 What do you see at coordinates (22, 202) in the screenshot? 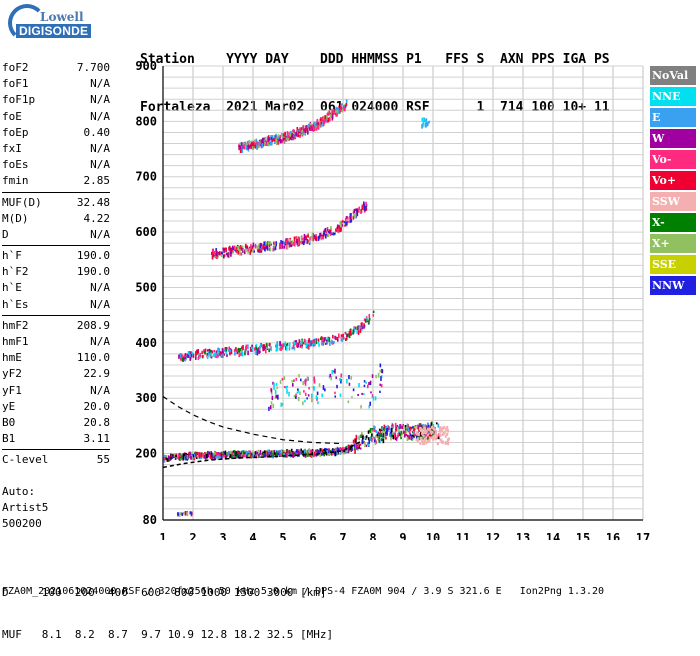
I see `param-label: MUF(D)` at bounding box center [22, 202].